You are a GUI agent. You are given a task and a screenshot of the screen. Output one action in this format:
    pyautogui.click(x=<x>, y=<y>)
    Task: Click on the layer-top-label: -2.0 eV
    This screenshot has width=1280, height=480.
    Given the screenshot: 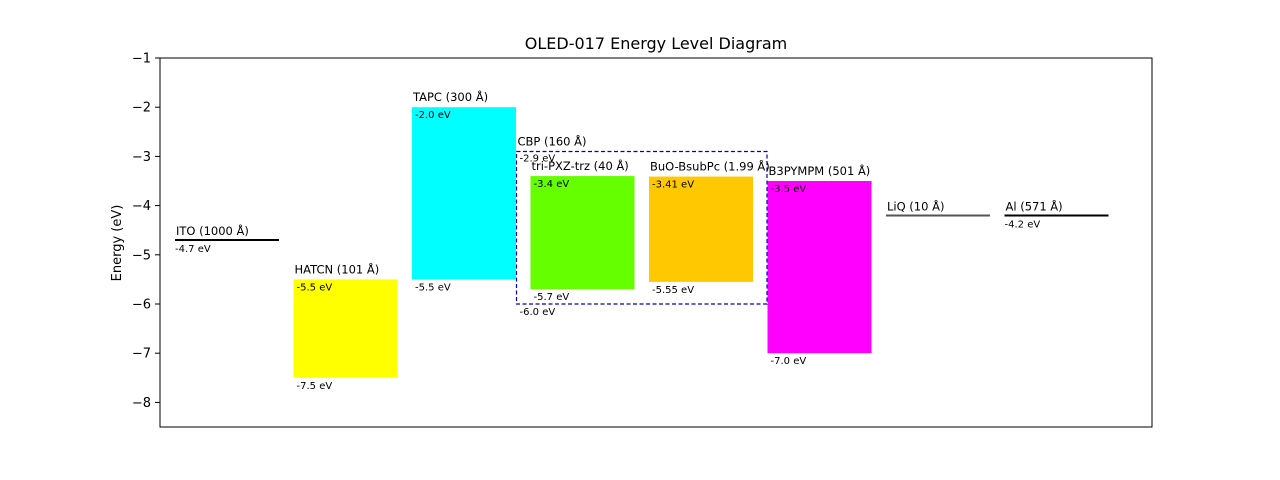 What is the action you would take?
    pyautogui.click(x=433, y=115)
    